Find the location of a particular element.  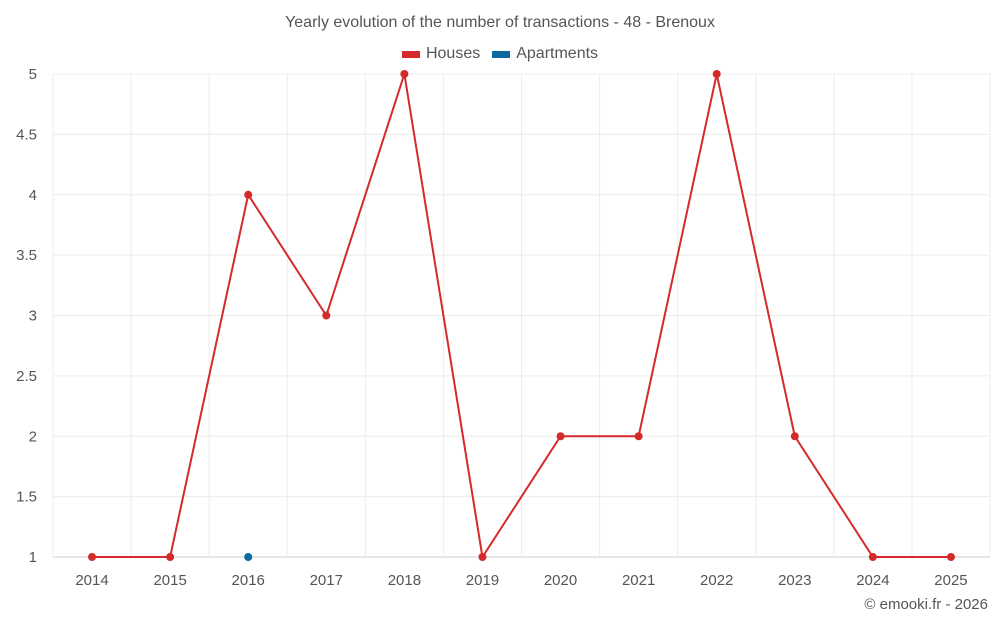

y-tick-label: 4.5 is located at coordinates (26, 134).